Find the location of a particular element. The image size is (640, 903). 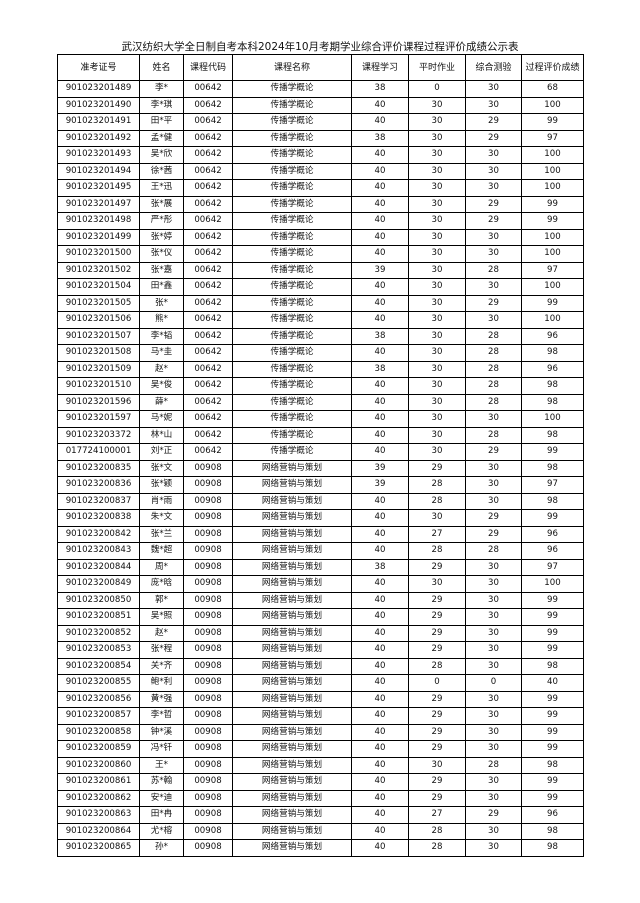

exam-id-cell: 901023201596 is located at coordinates (98, 402).